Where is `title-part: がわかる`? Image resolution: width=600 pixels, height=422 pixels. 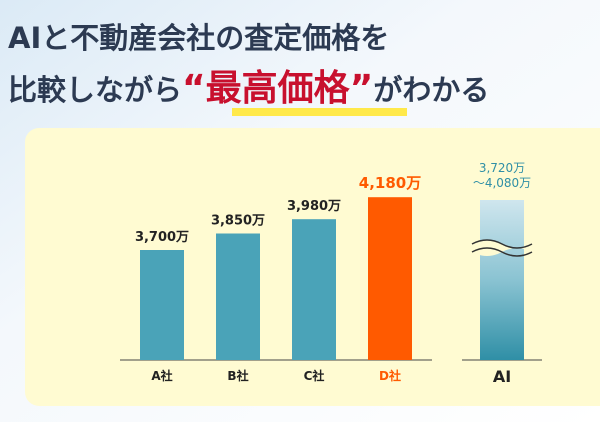
title-part: がわかる is located at coordinates (431, 90).